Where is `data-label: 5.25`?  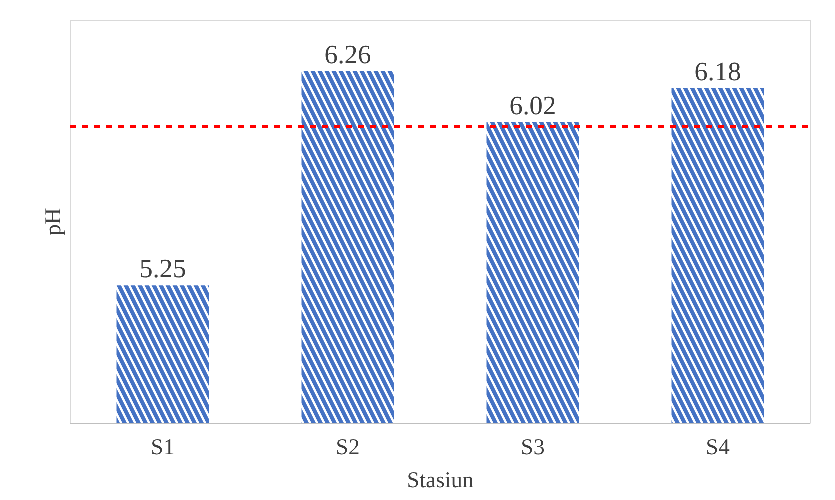 data-label: 5.25 is located at coordinates (163, 269).